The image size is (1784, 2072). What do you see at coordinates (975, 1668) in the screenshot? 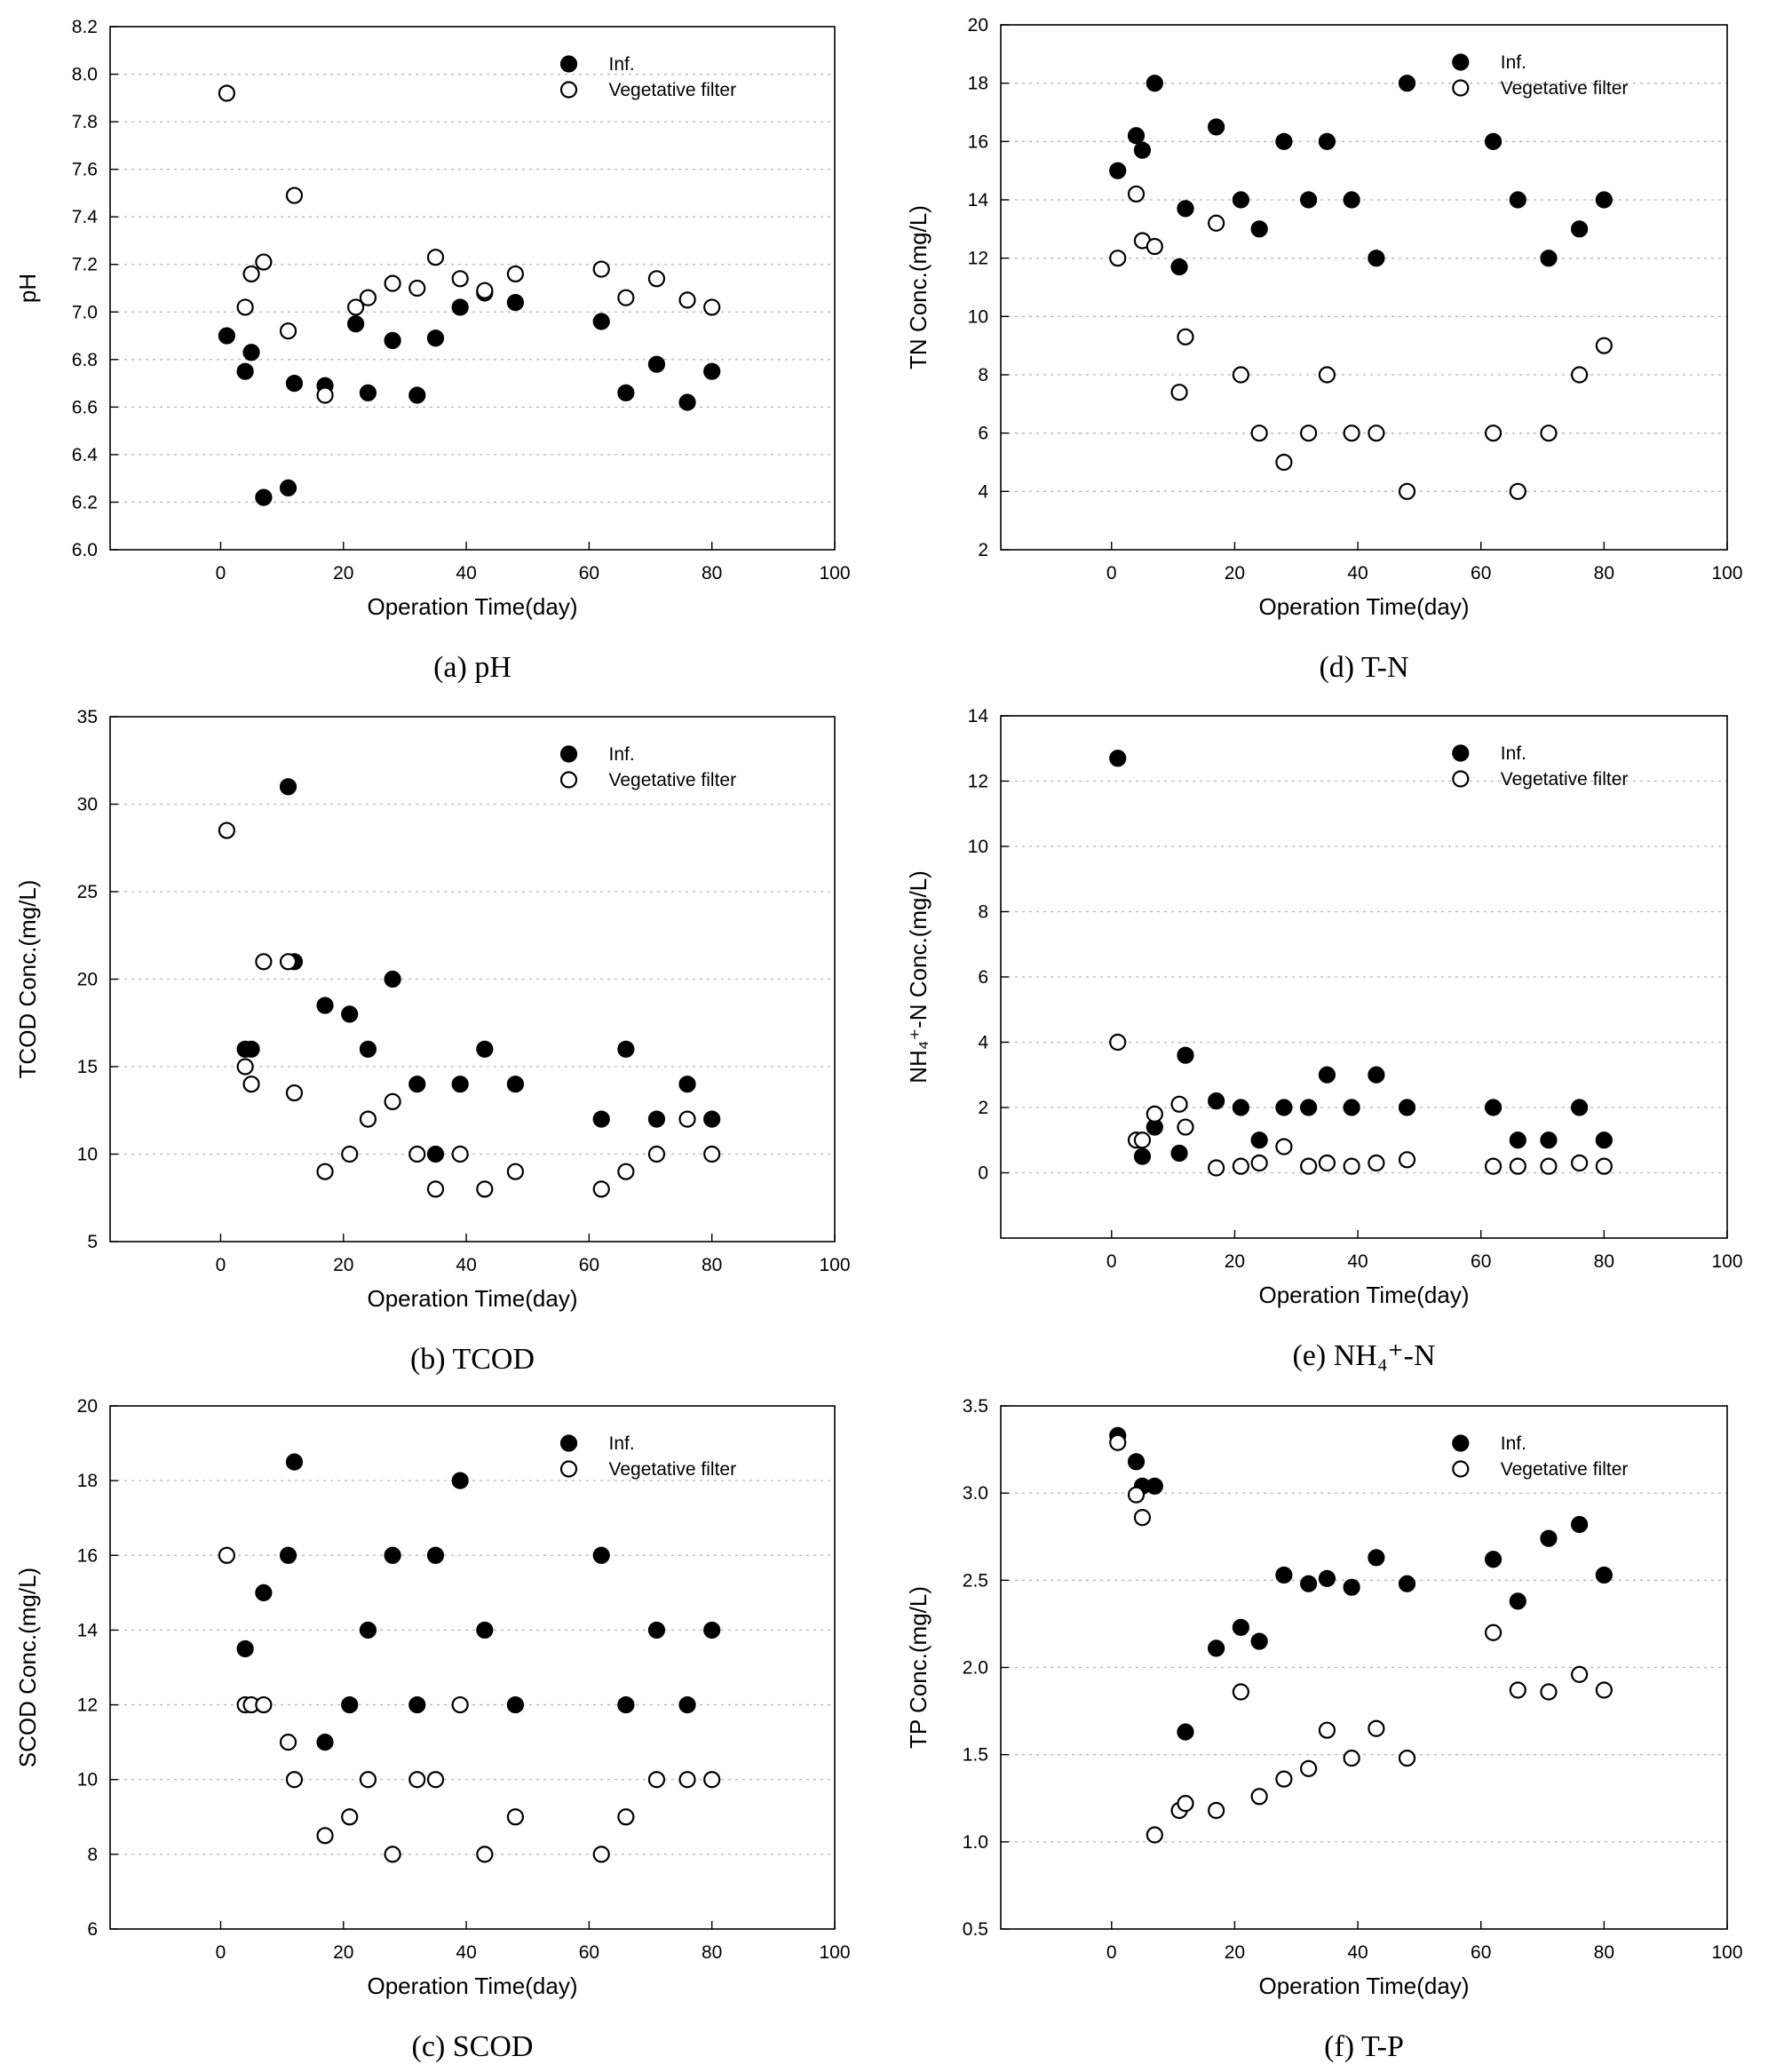
I see `y-tick-label: 2.0` at bounding box center [975, 1668].